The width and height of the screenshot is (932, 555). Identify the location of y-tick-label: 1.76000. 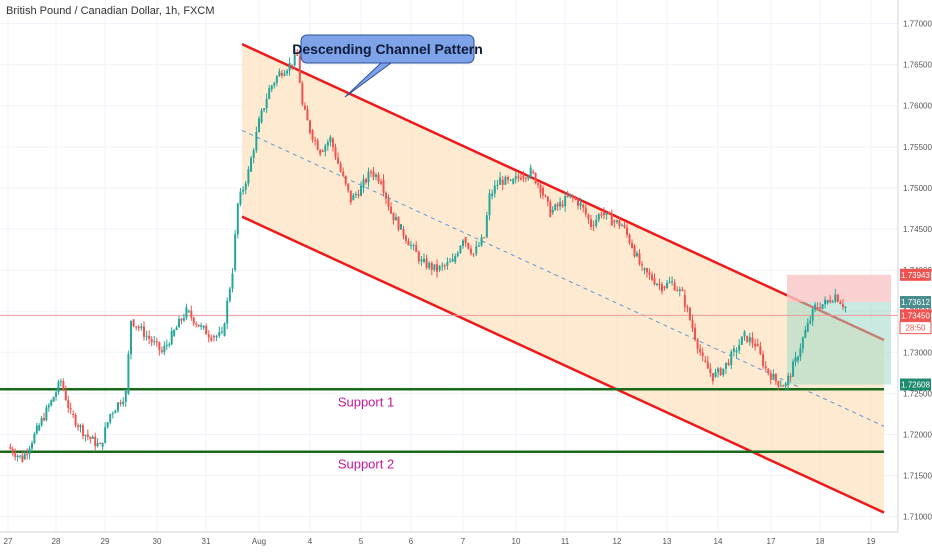
(917, 106).